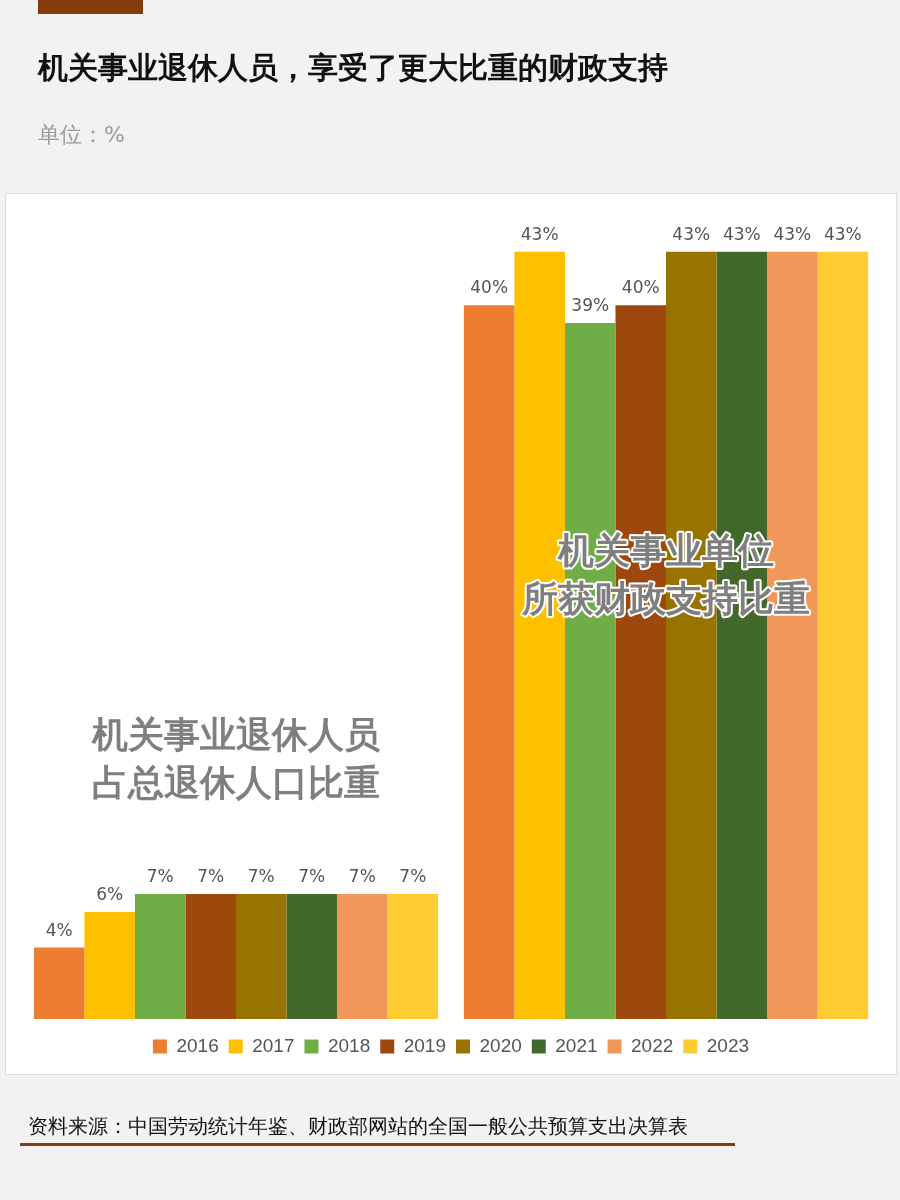 The image size is (900, 1200). I want to click on legend-label: 2020, so click(500, 1045).